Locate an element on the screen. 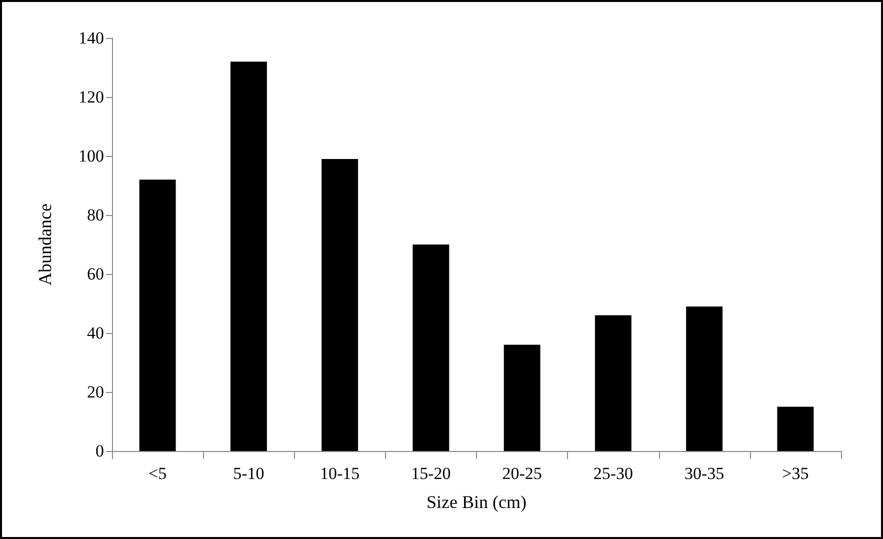  y-tick-label: 20 is located at coordinates (95, 392).